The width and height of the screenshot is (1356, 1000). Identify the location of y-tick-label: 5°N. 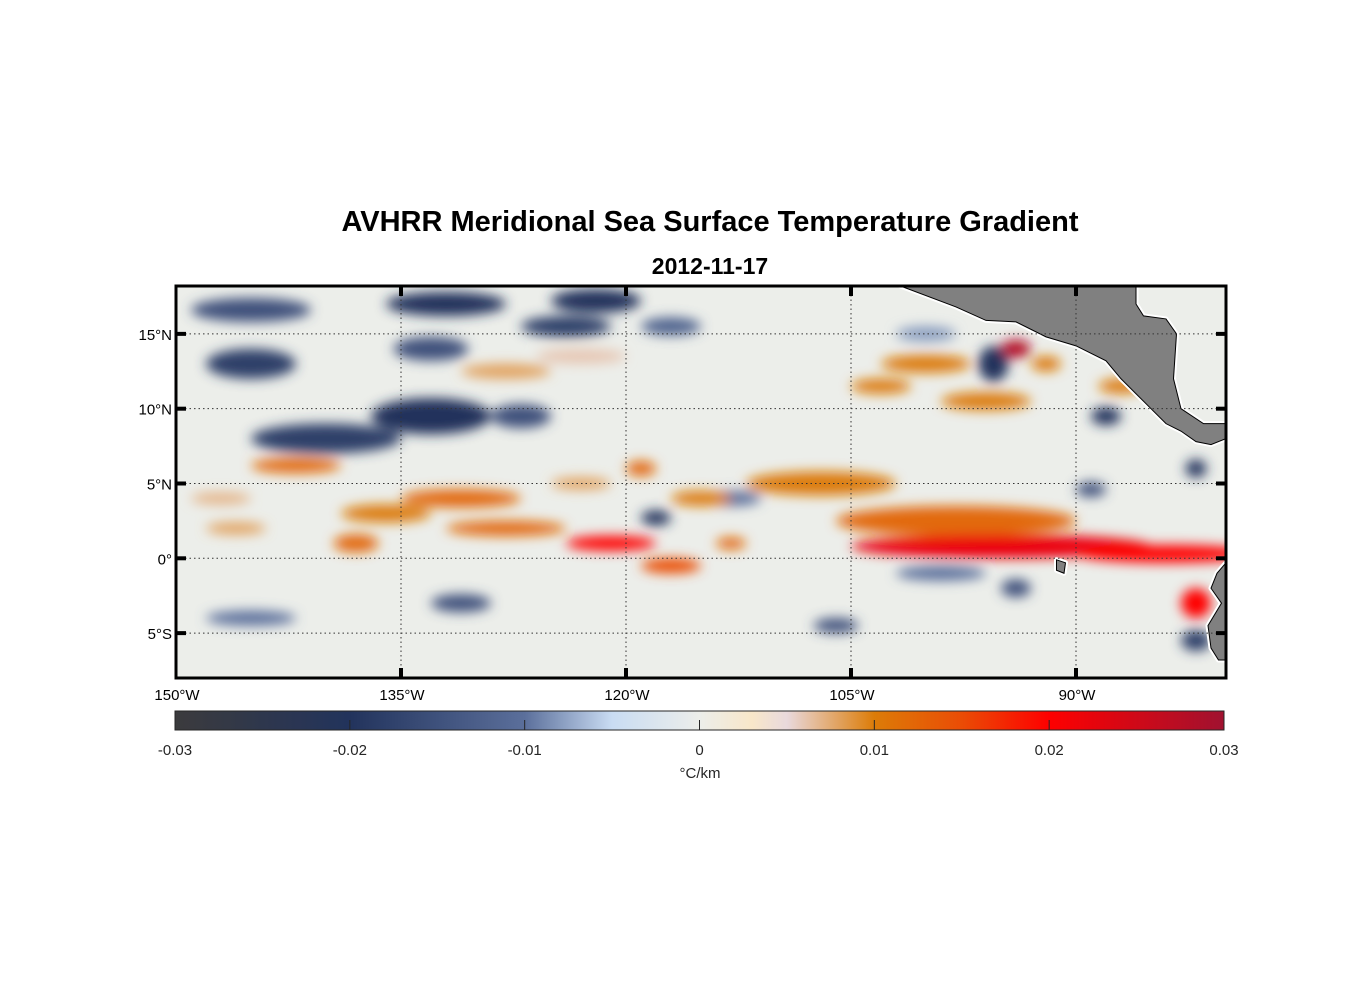
(159, 484).